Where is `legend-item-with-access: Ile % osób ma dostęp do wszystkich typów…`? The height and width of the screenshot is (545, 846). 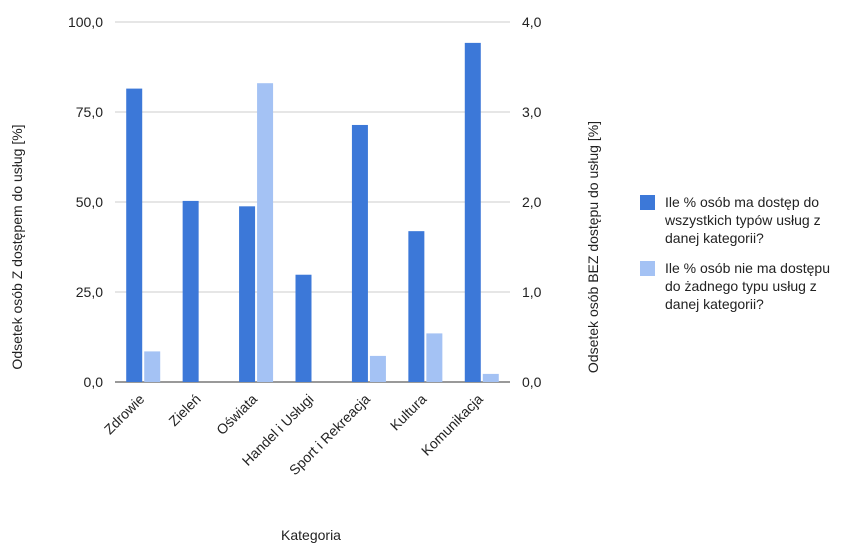 legend-item-with-access: Ile % osób ma dostęp do wszystkich typów… is located at coordinates (740, 220).